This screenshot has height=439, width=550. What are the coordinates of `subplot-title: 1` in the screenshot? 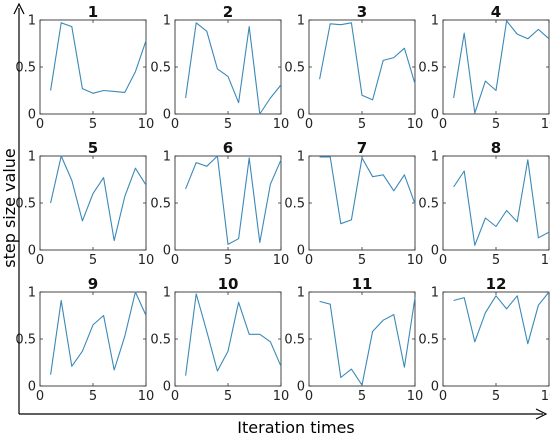 It's located at (93, 12).